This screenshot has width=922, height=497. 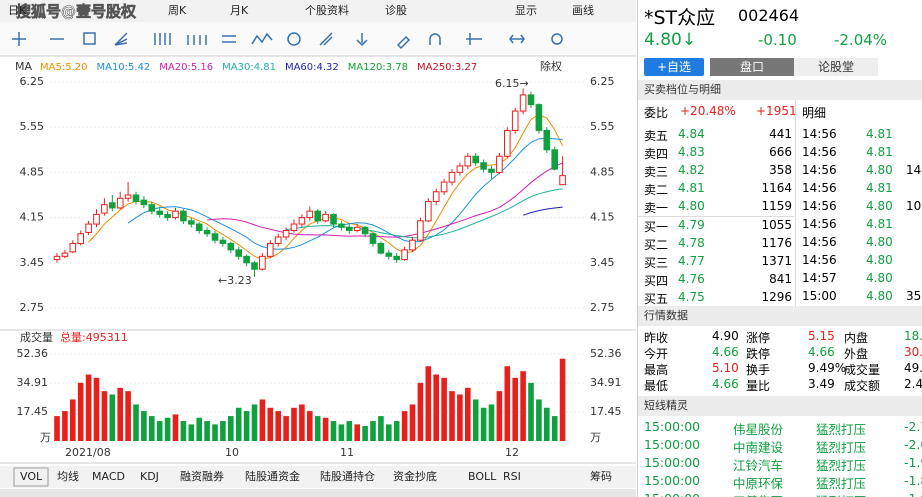 I want to click on toolbar-tab: 诊股, so click(x=396, y=10).